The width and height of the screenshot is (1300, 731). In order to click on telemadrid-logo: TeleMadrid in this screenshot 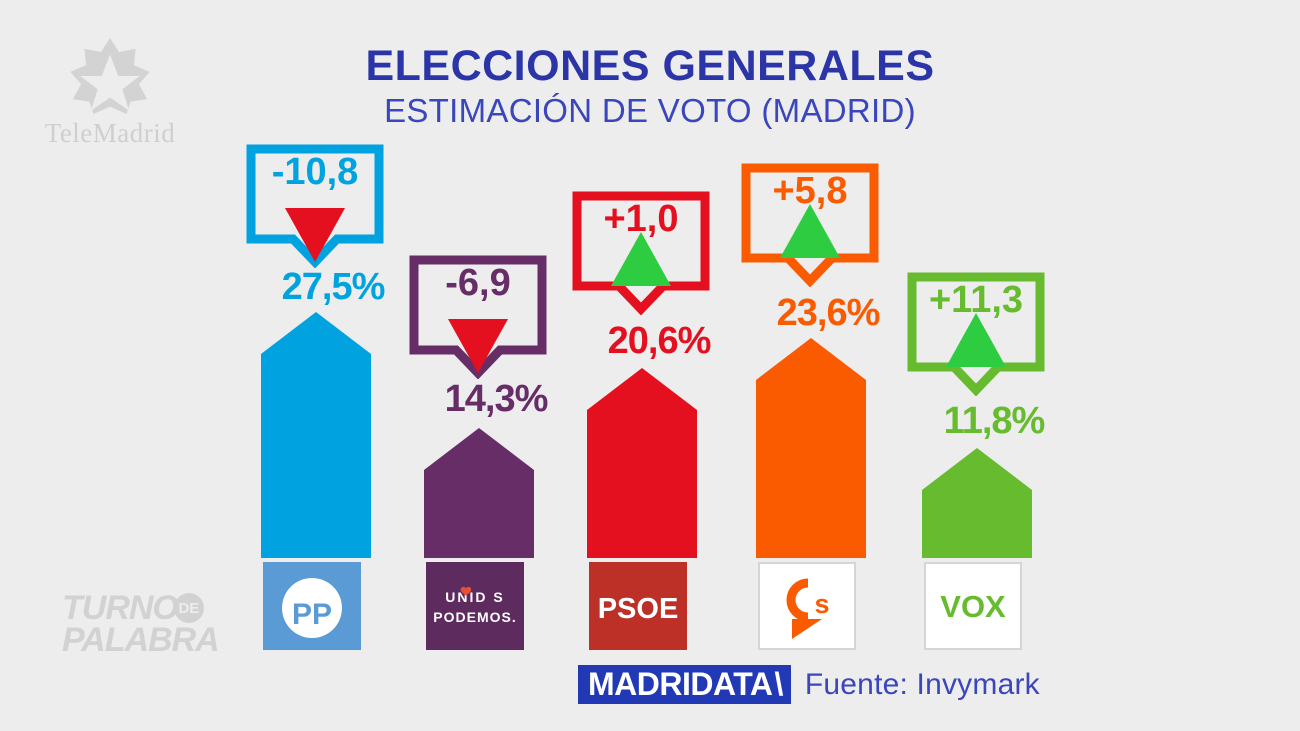, I will do `click(110, 93)`.